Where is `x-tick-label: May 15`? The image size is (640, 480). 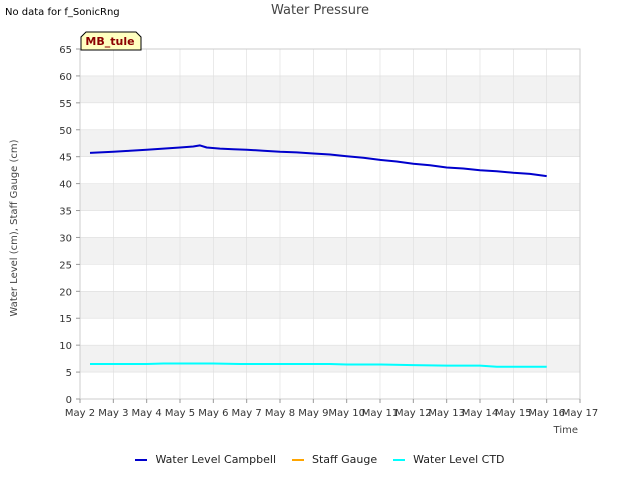
x-tick-label: May 15 is located at coordinates (513, 413).